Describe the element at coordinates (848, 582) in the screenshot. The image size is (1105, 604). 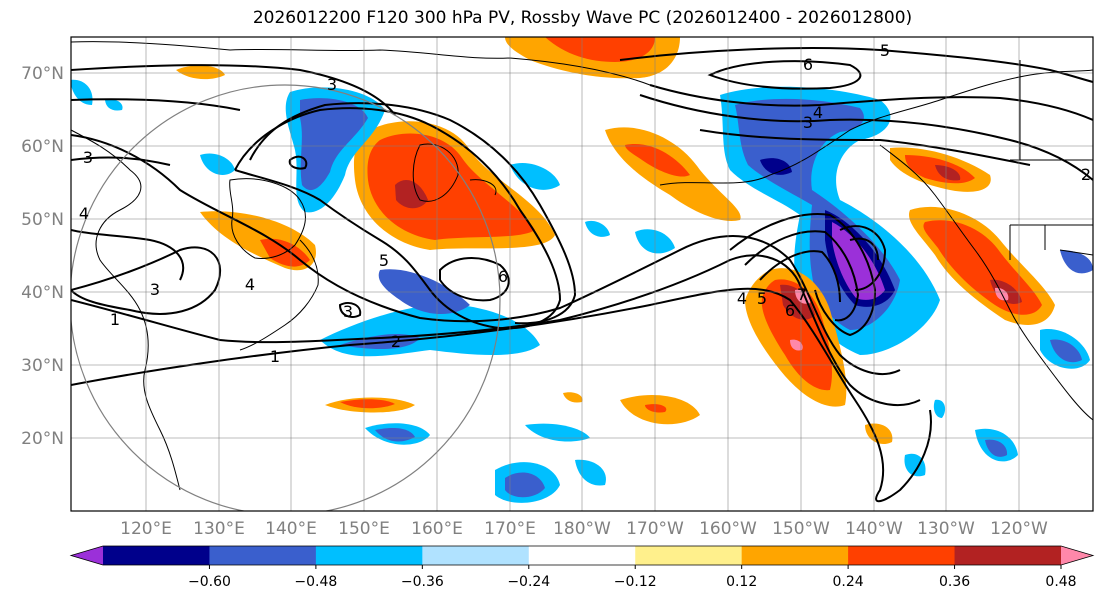
I see `colorbar-tick-label: 0.24` at that location.